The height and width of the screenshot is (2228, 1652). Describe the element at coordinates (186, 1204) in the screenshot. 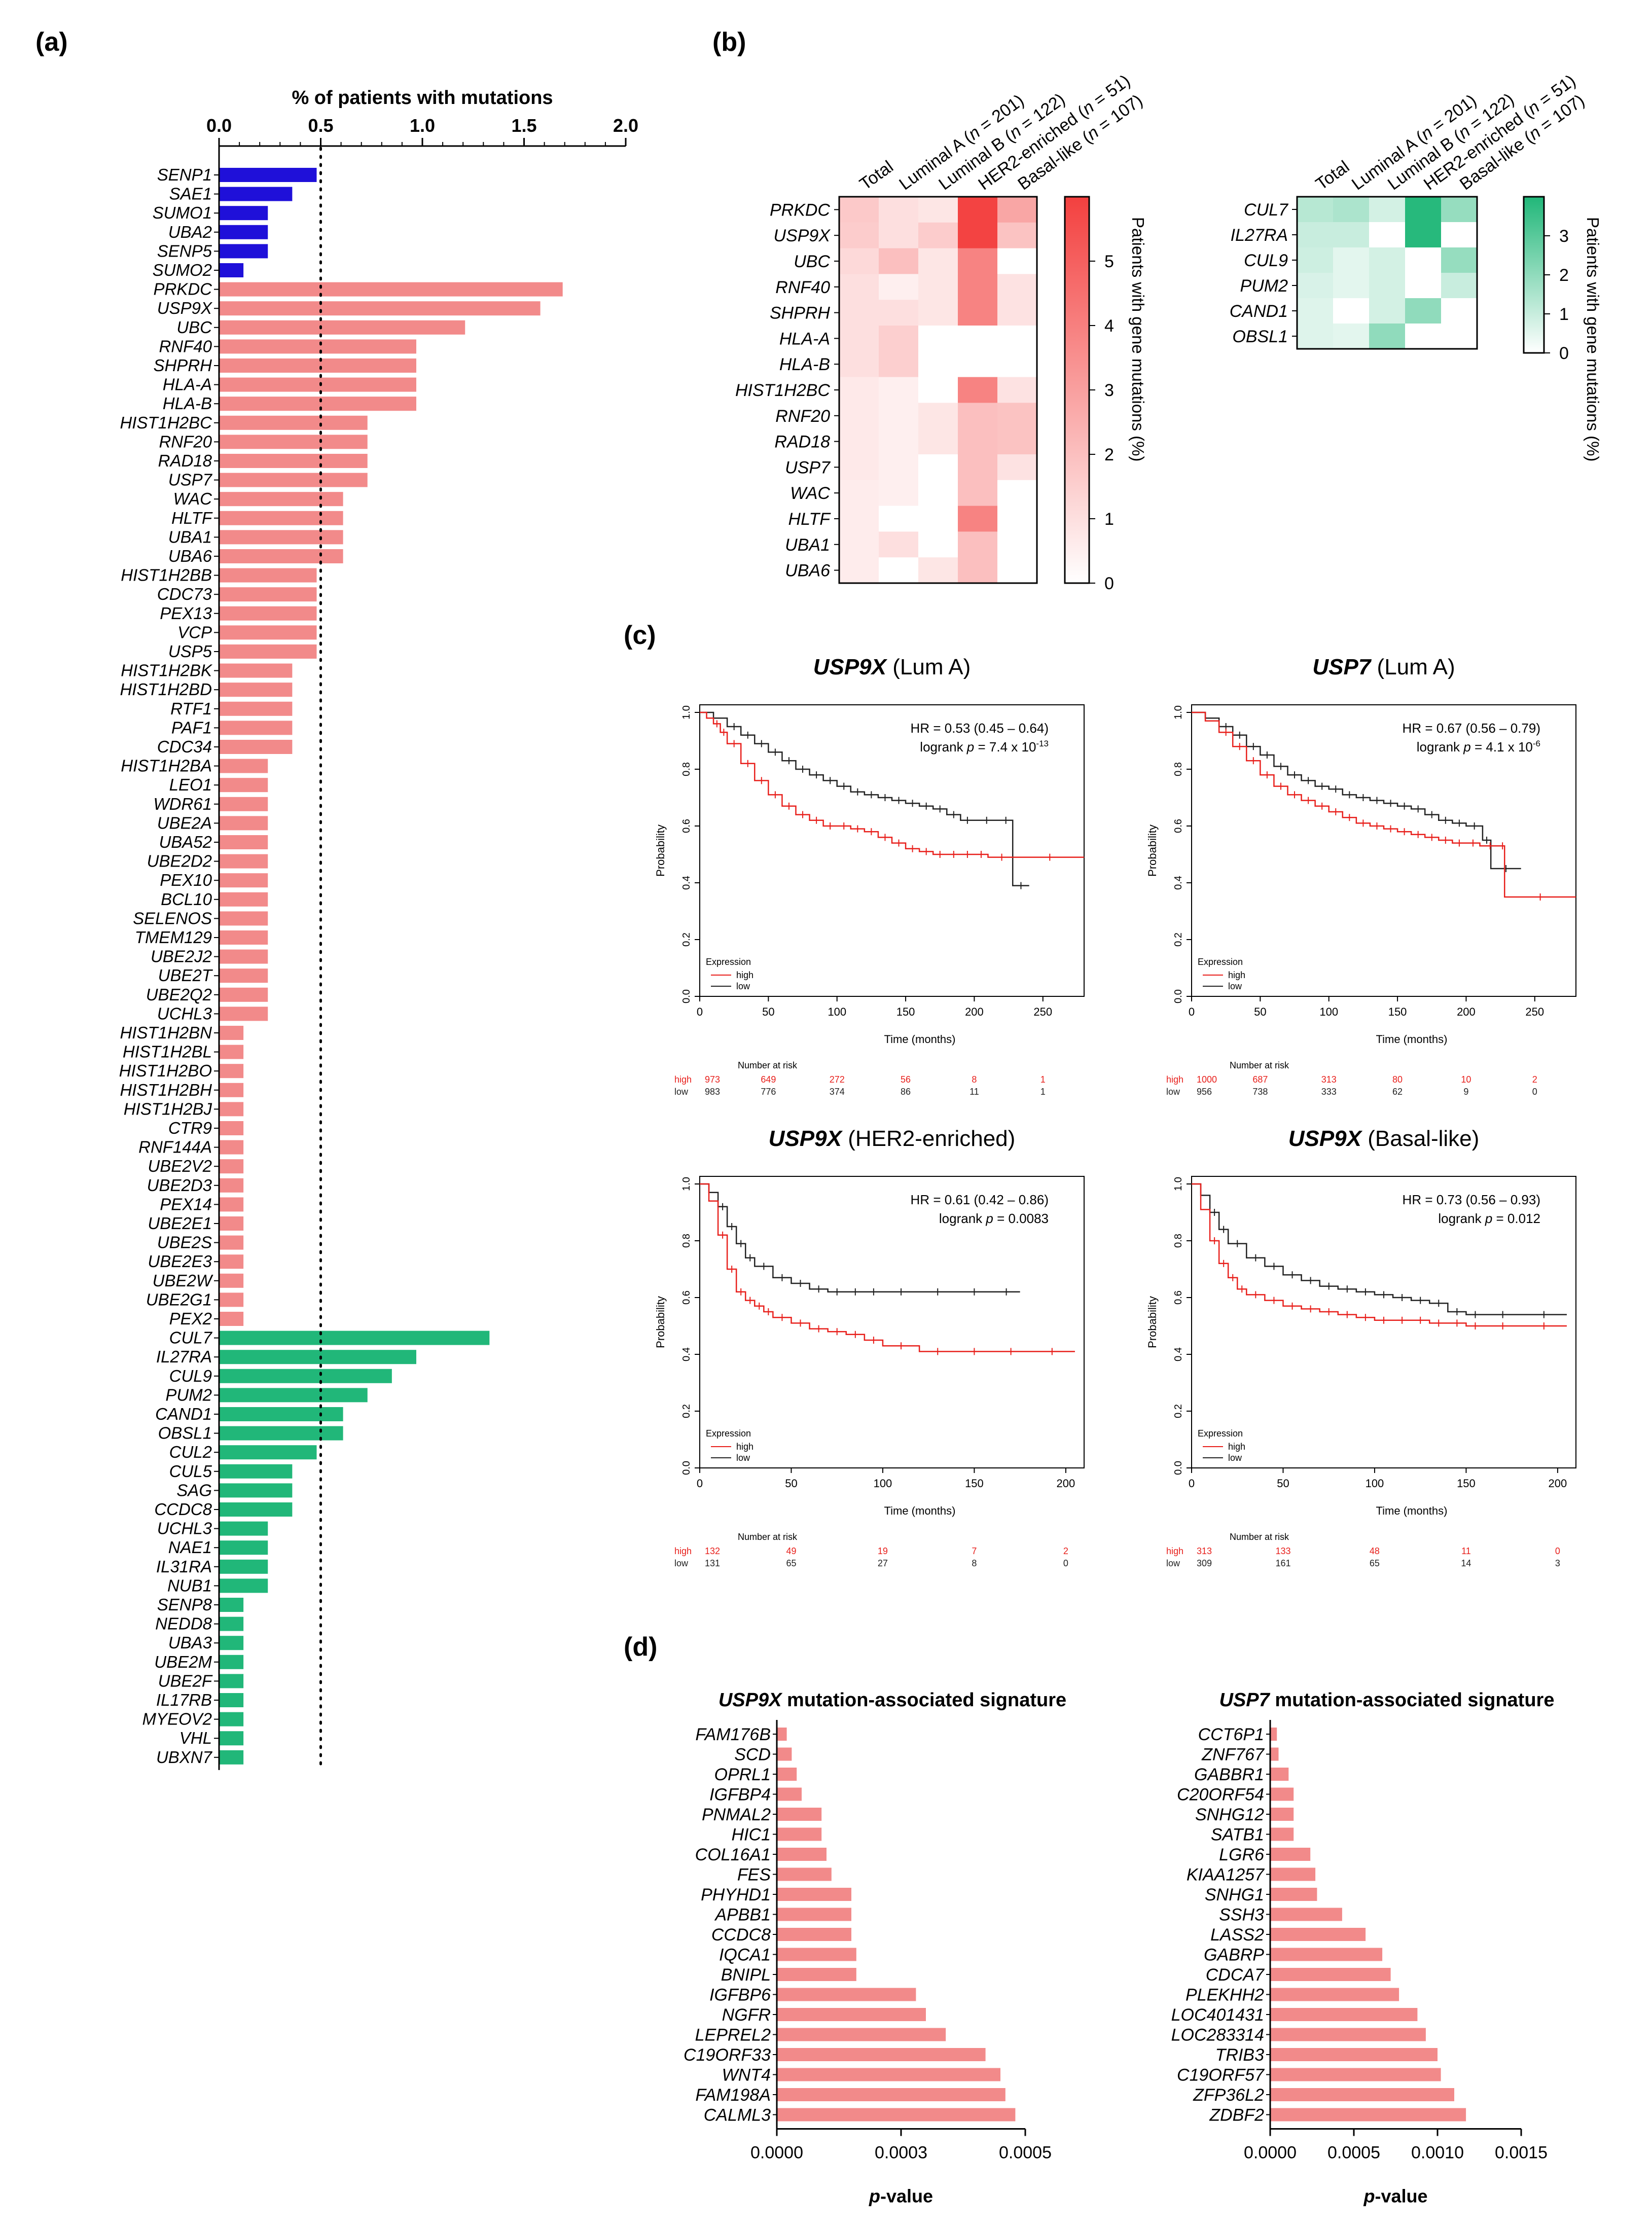

I see `bar-label: PEX14` at that location.